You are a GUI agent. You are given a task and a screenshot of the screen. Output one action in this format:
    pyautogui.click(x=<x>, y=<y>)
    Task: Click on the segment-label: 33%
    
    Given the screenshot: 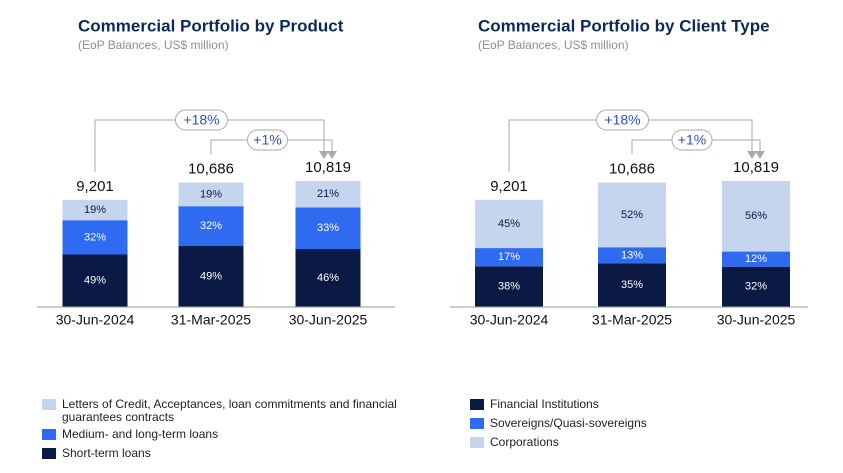 What is the action you would take?
    pyautogui.click(x=328, y=228)
    